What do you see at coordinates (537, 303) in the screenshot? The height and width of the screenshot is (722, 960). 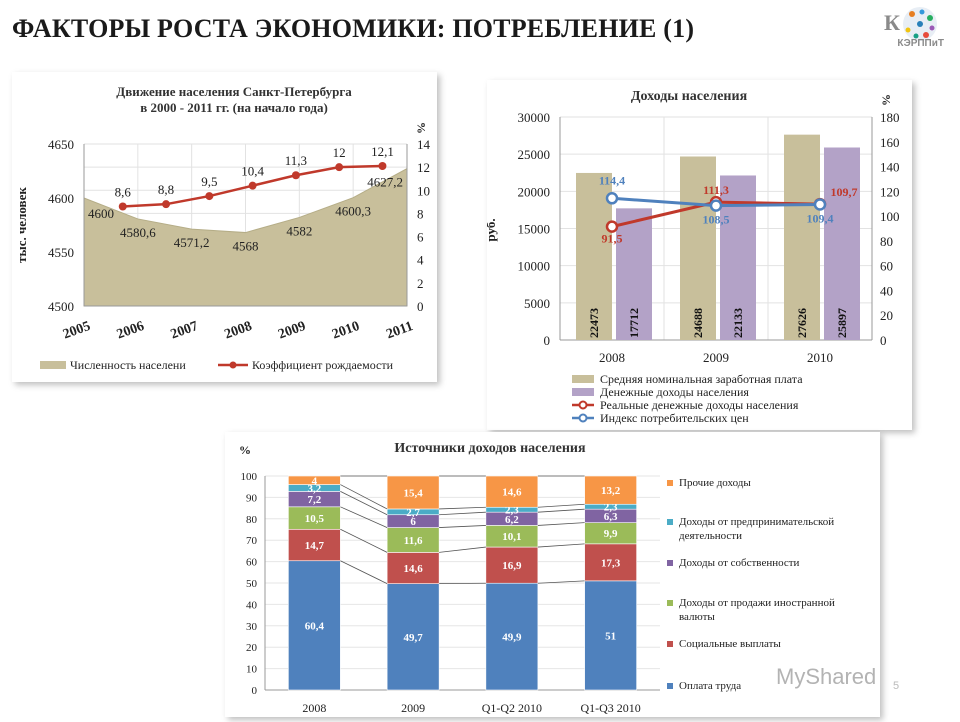 I see `y-tick-label: 5000` at bounding box center [537, 303].